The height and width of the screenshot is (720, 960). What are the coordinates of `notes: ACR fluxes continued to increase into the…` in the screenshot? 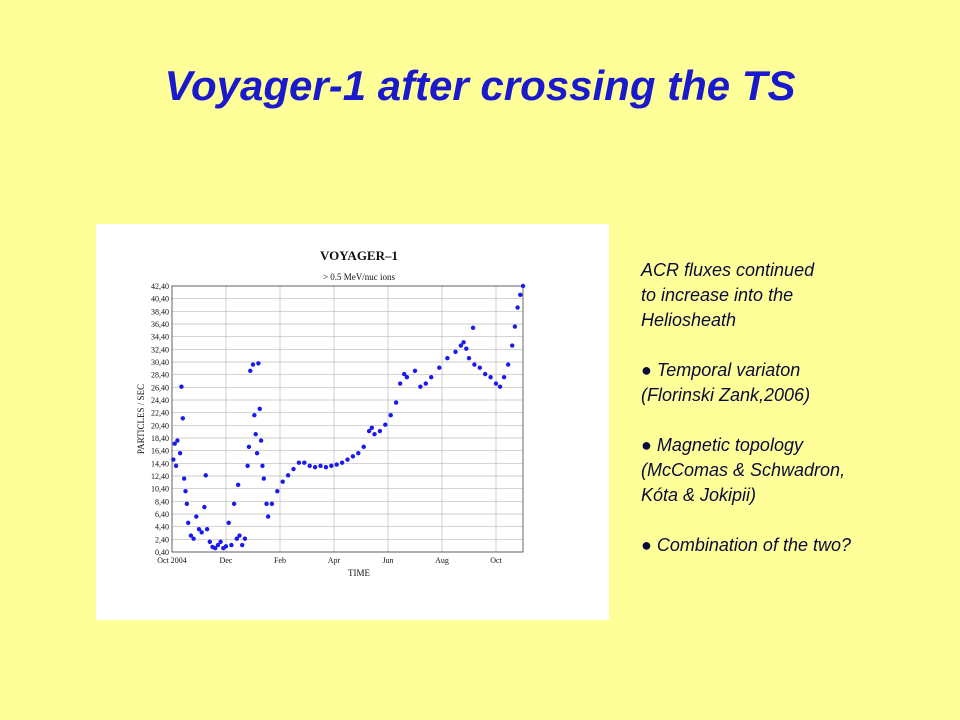 It's located at (746, 420).